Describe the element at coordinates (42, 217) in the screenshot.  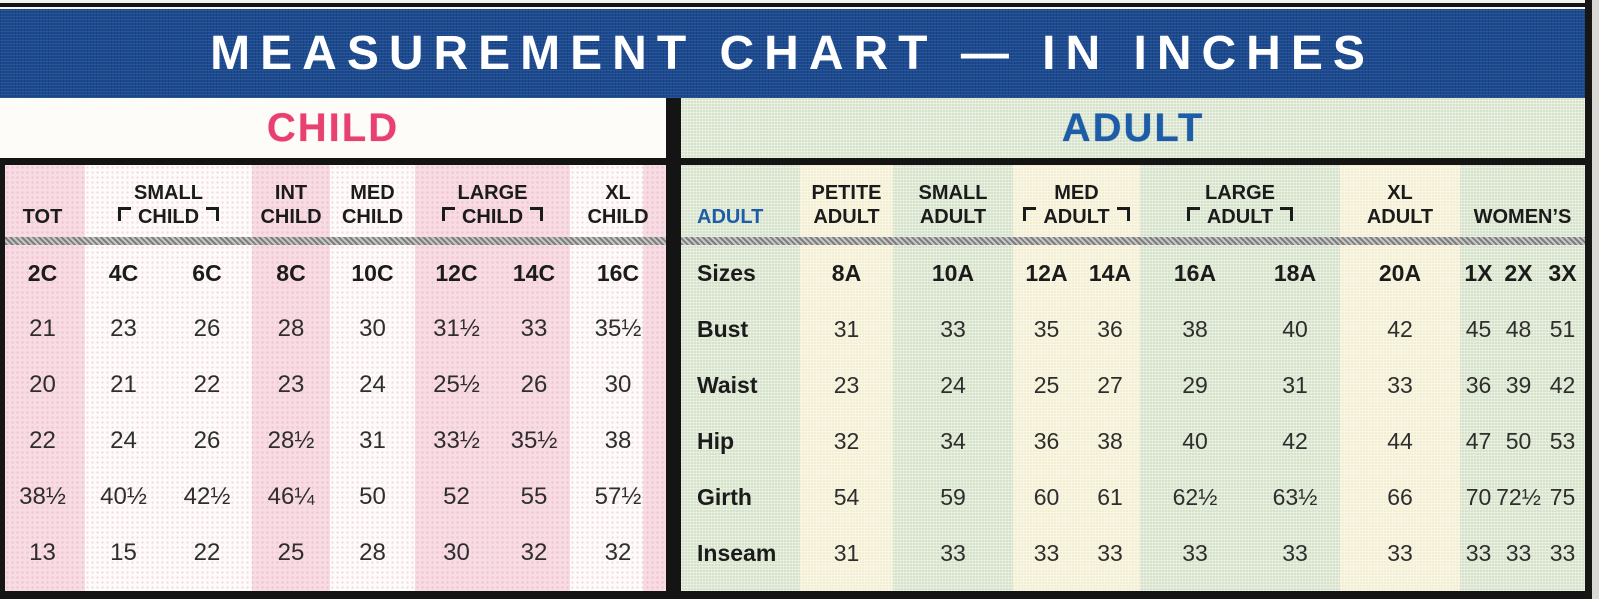
I see `group-label: TOT` at that location.